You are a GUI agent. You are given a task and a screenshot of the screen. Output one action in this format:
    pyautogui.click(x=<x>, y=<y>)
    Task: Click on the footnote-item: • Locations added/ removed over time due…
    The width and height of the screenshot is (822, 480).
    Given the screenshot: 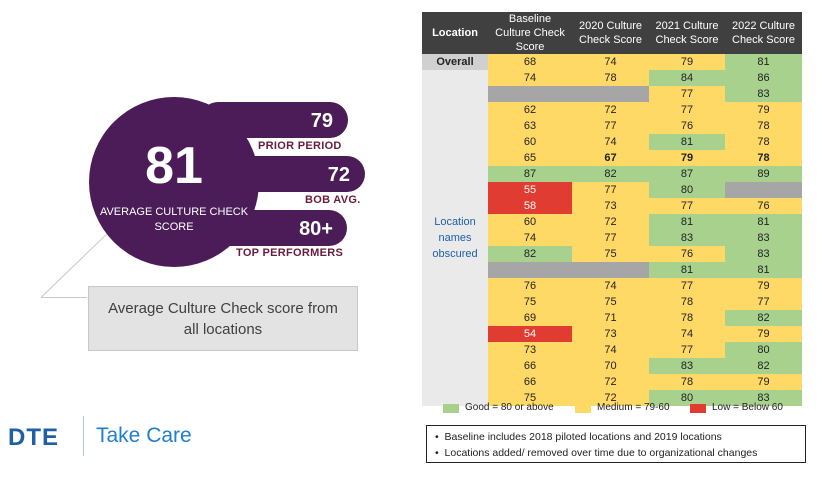 What is the action you would take?
    pyautogui.click(x=596, y=453)
    